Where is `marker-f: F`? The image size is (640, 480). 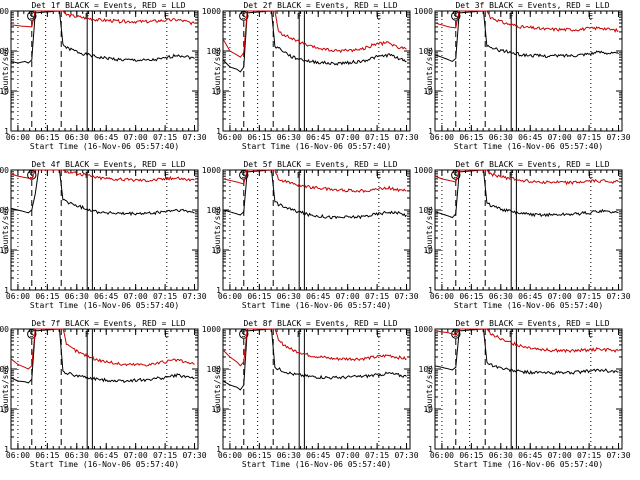
marker-f: F is located at coordinates (511, 16).